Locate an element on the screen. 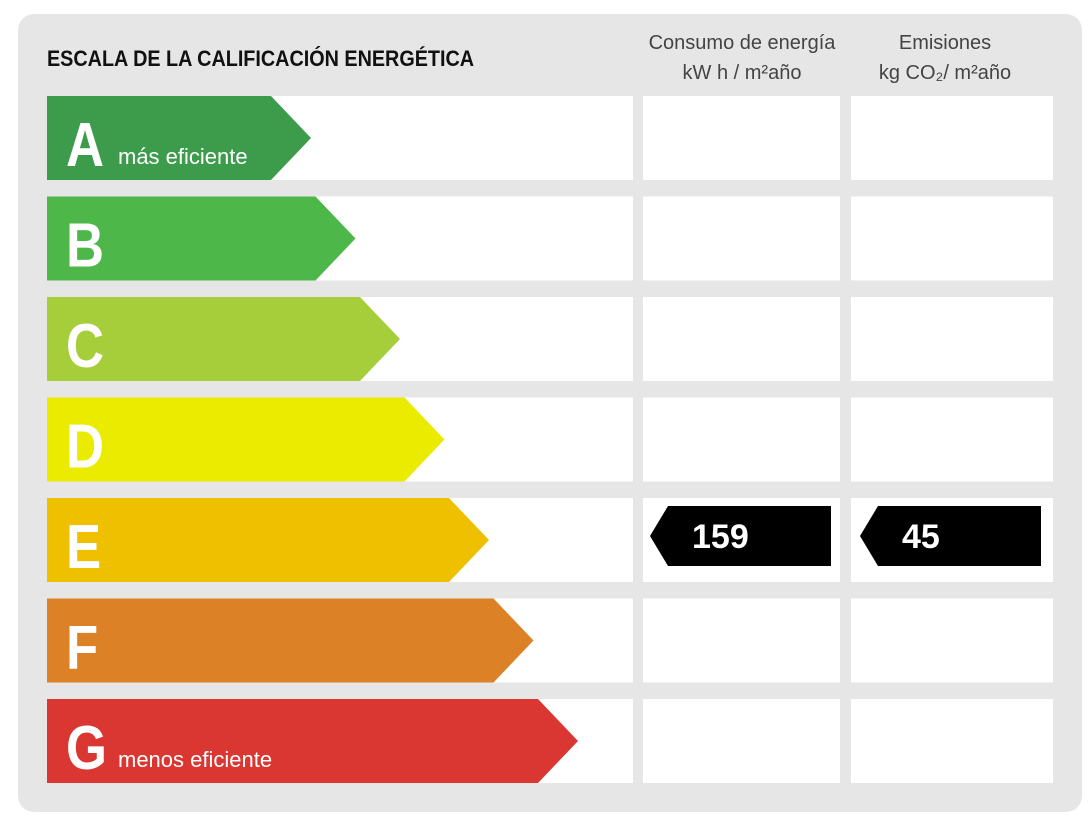  rating-letter: E is located at coordinates (83, 547).